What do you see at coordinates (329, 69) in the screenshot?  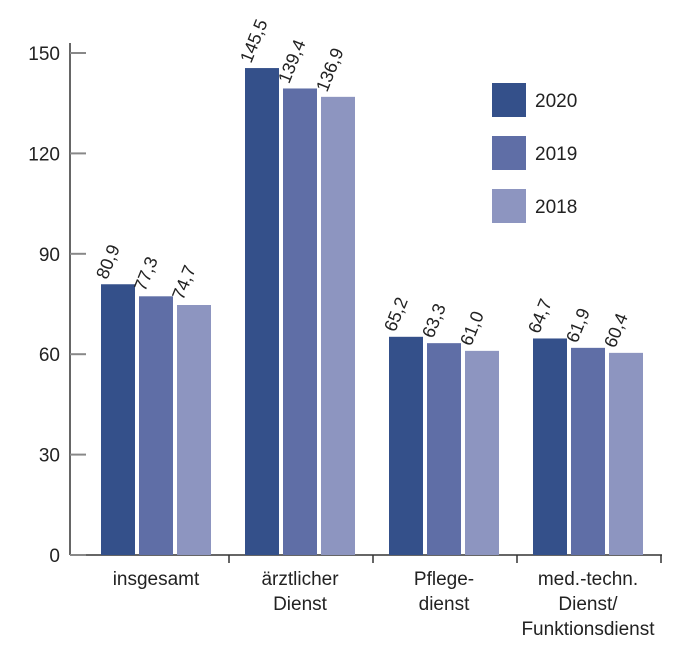 I see `data-label: 136,9` at bounding box center [329, 69].